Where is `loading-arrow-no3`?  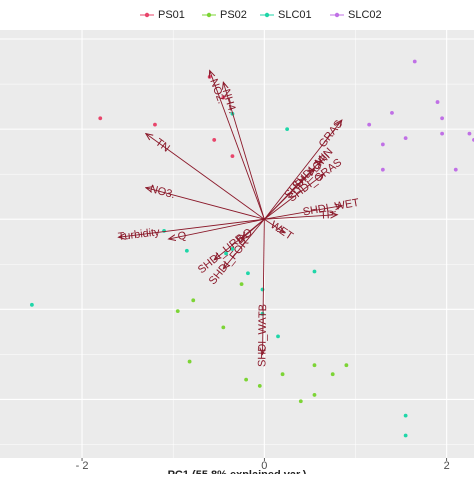 loading-arrow-no3 is located at coordinates (205, 204).